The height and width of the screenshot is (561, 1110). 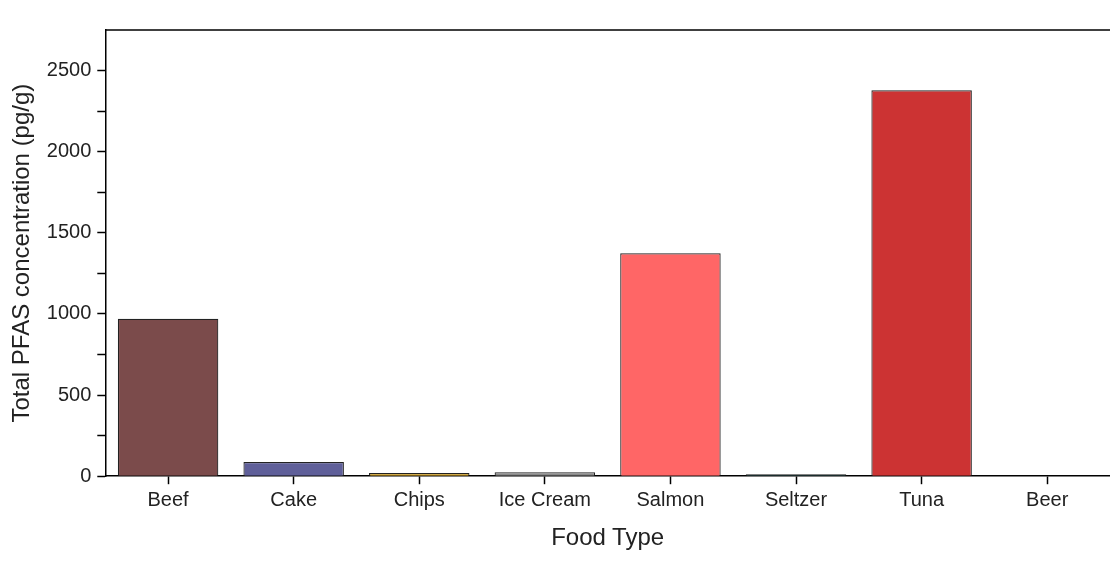 What do you see at coordinates (69, 231) in the screenshot?
I see `y-tick-label: 1500` at bounding box center [69, 231].